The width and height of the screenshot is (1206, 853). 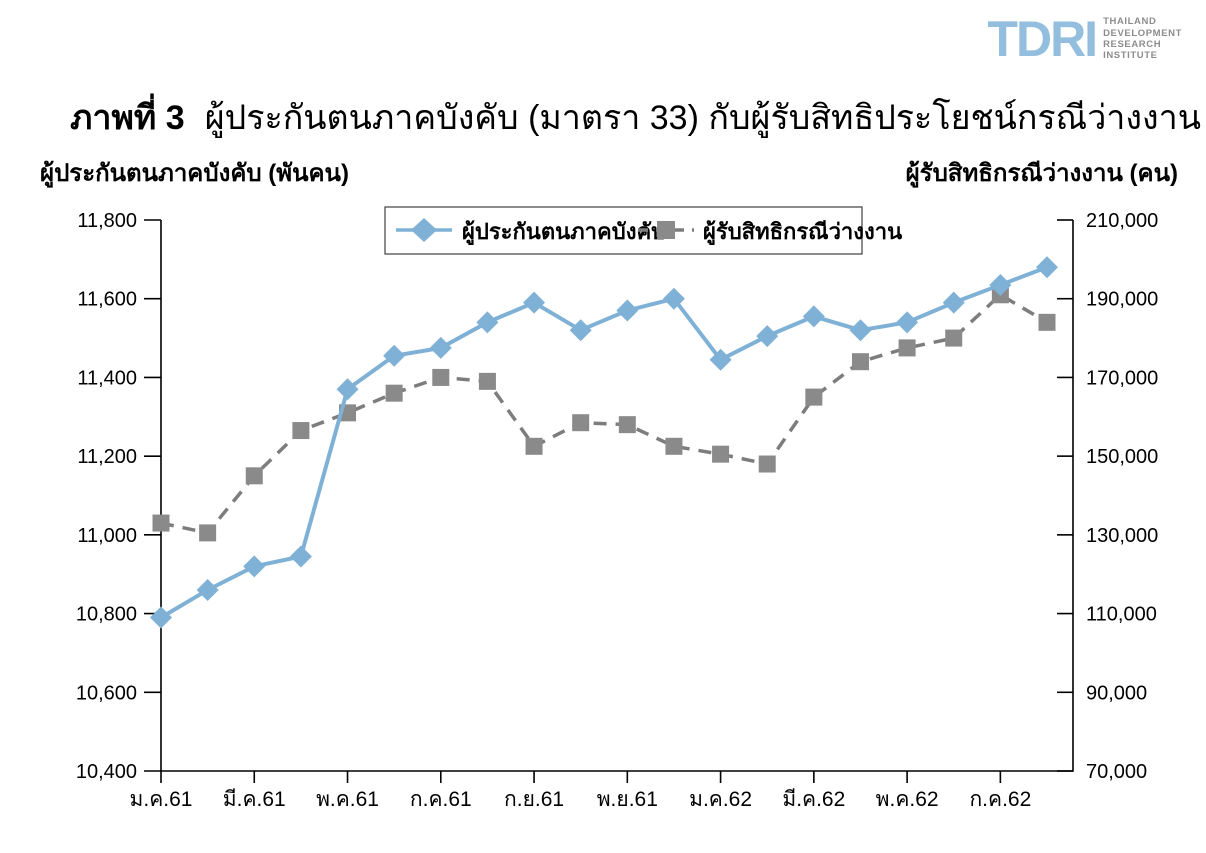 I want to click on x-axis-tick-label: ก.ย.61, so click(x=534, y=799).